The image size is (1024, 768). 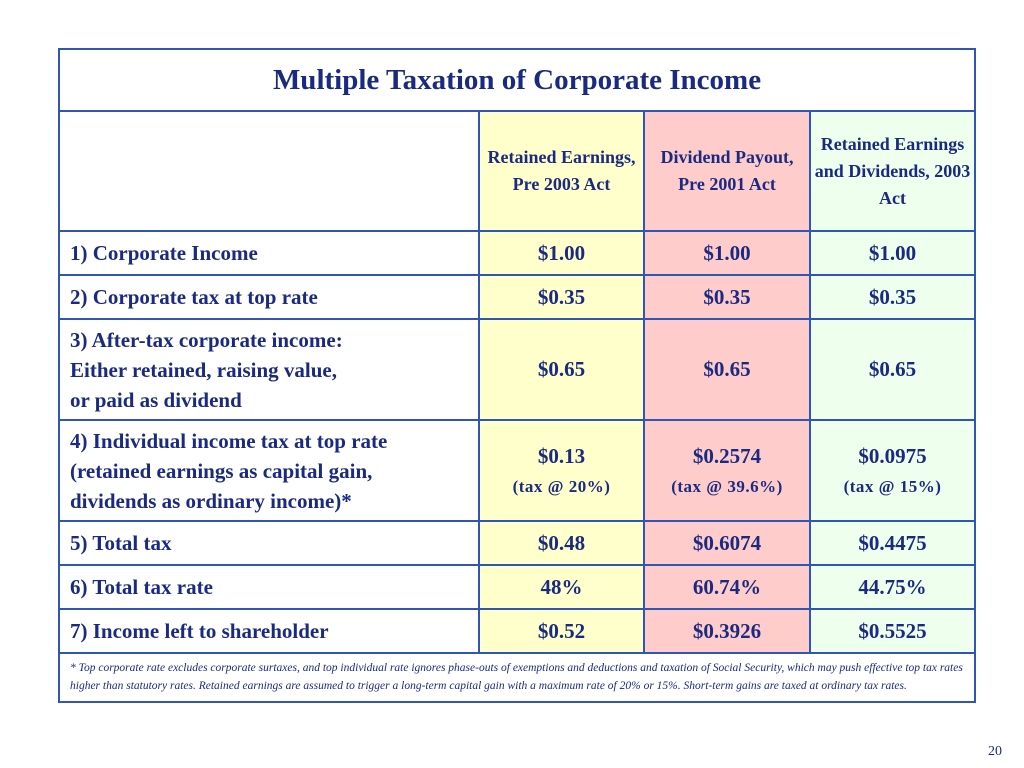 What do you see at coordinates (892, 456) in the screenshot?
I see `value-main: $0.0975` at bounding box center [892, 456].